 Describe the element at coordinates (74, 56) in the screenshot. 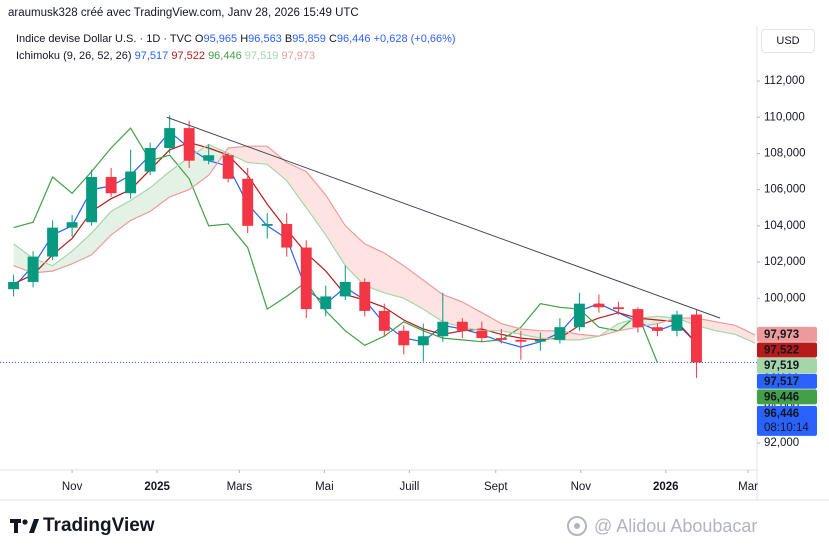

I see `indicator-title: Ichimoku (9, 26, 52, 26)` at that location.